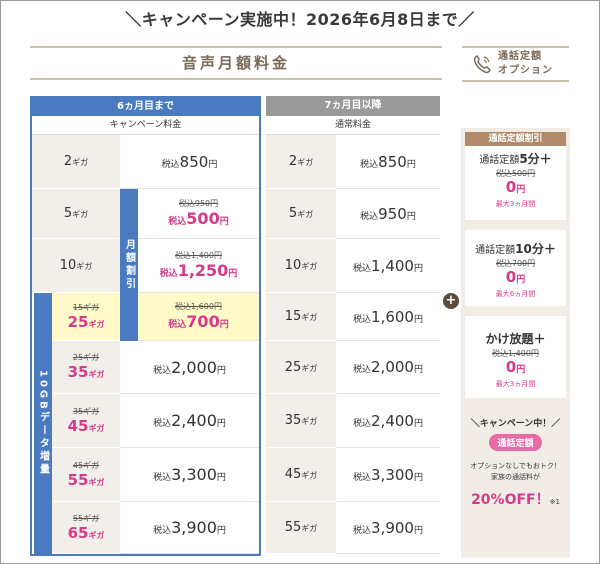 The height and width of the screenshot is (564, 600). What do you see at coordinates (515, 353) in the screenshot?
I see `card-old-price: 税込1,400円` at bounding box center [515, 353].